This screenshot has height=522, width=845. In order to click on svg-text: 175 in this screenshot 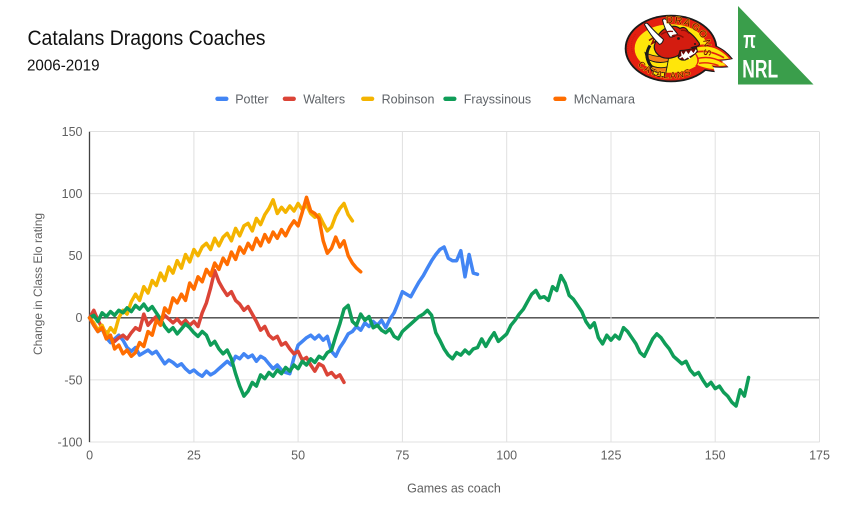, I will do `click(819, 456)`.